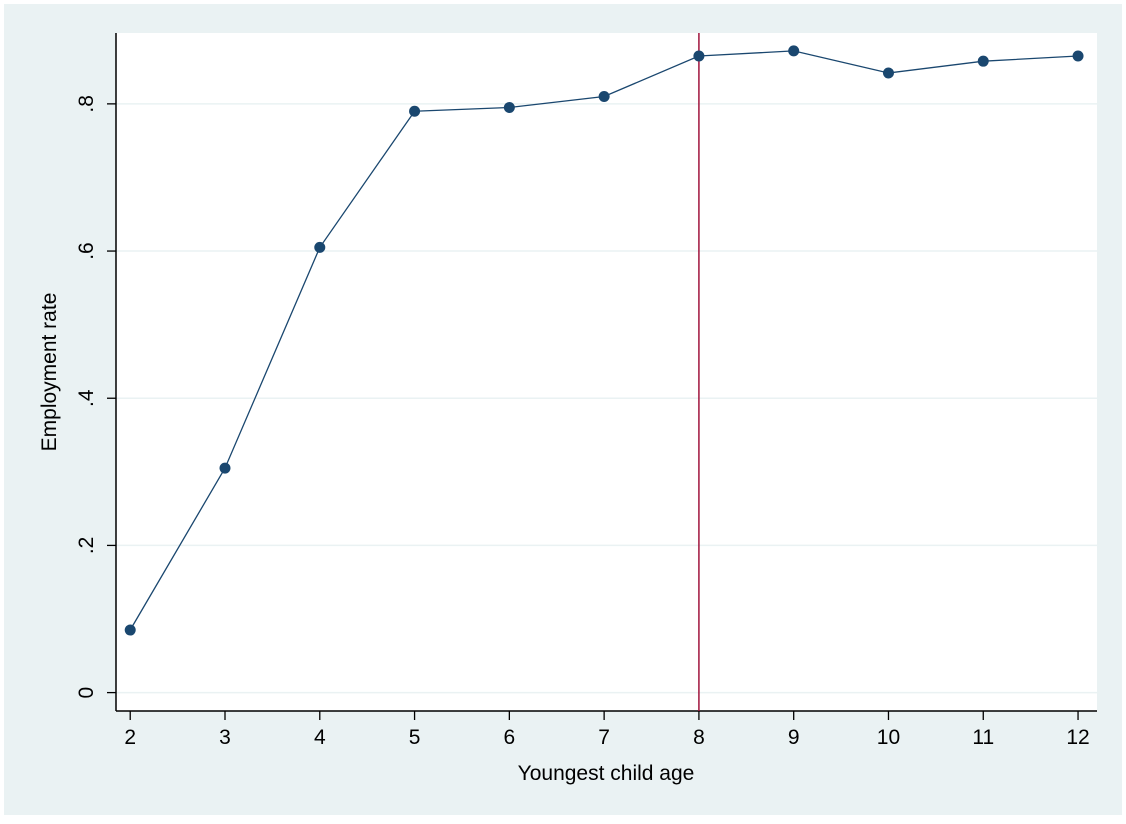 The image size is (1126, 824). Describe the element at coordinates (983, 737) in the screenshot. I see `x-tick-label: 11` at that location.